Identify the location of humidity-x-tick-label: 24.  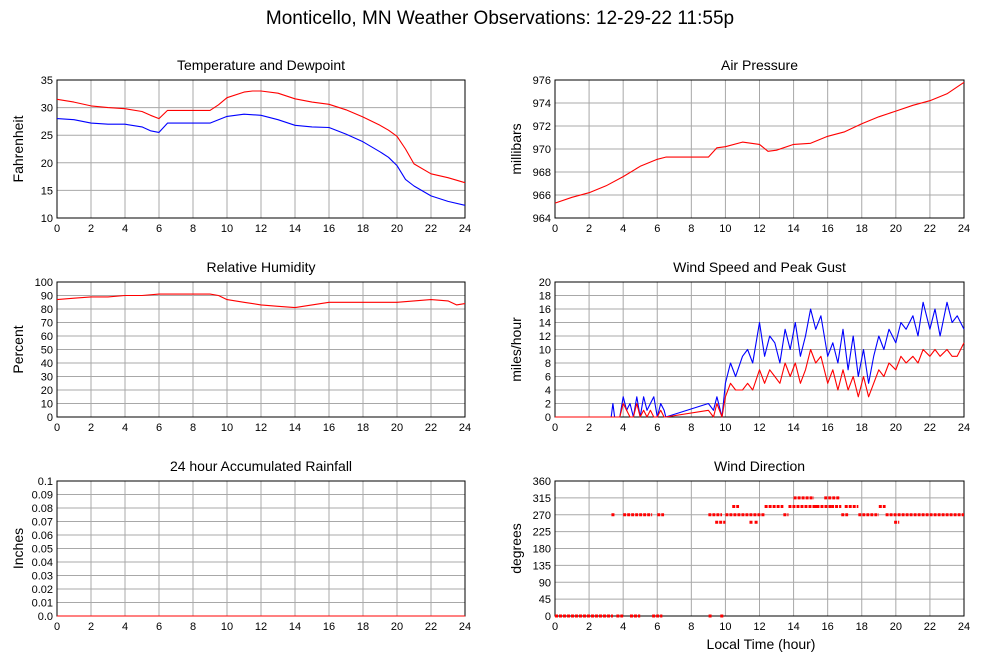
(465, 428).